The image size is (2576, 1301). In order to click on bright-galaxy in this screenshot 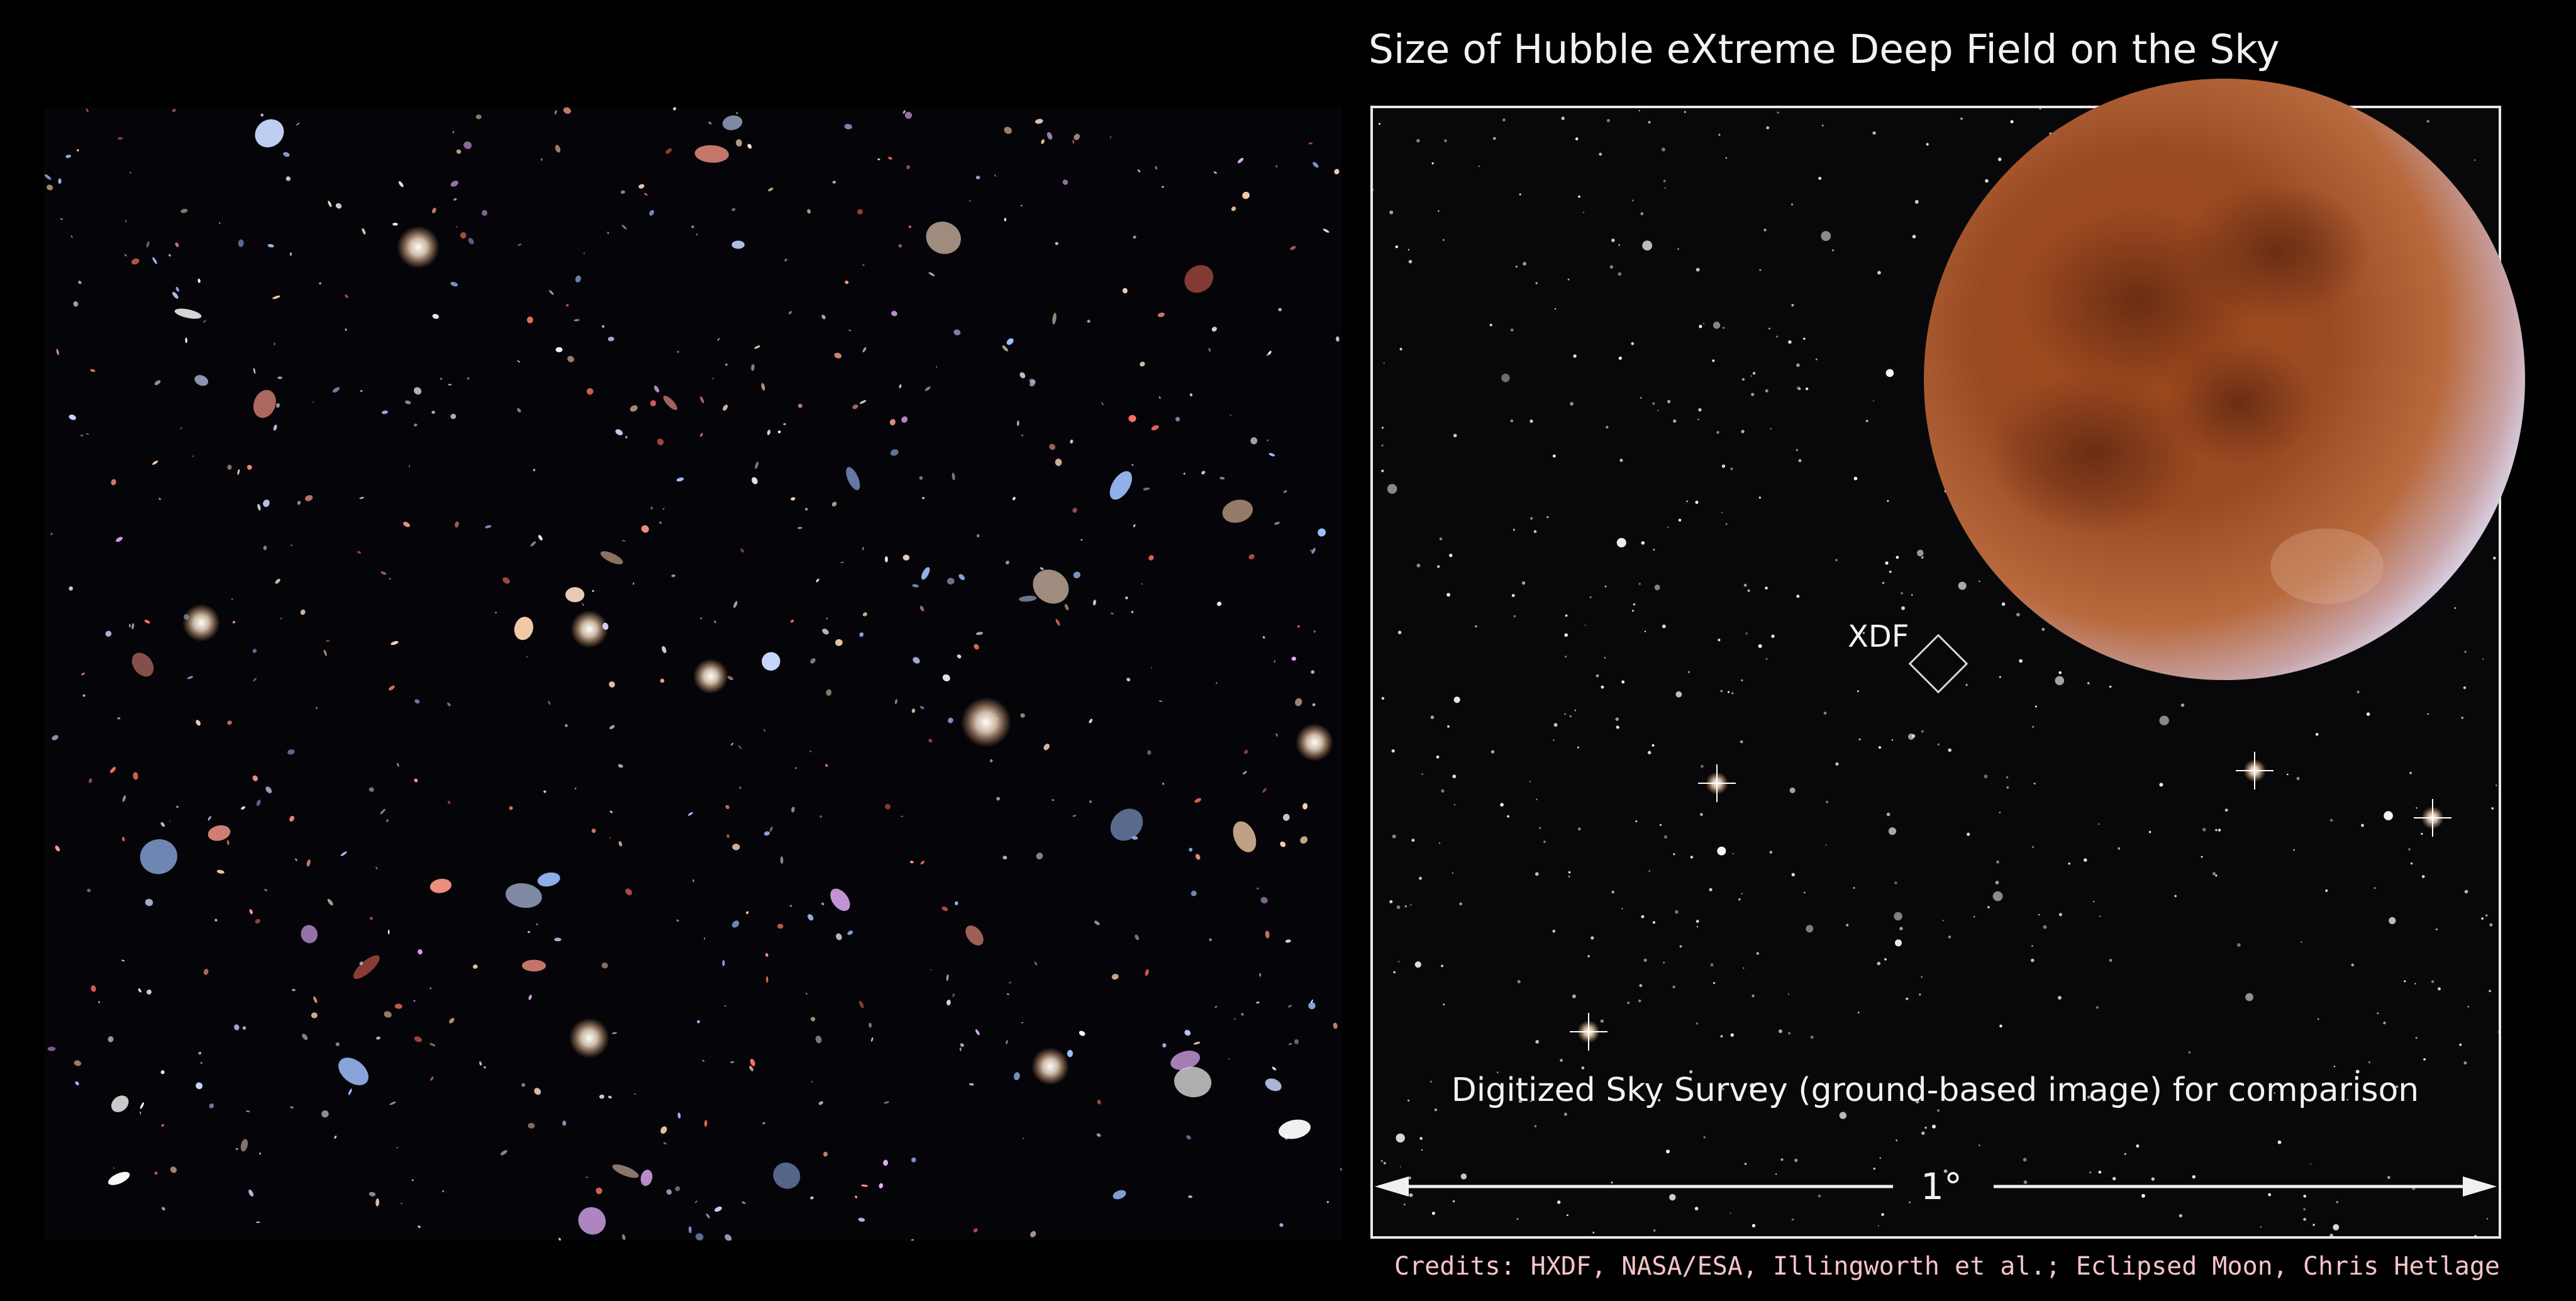, I will do `click(418, 248)`.